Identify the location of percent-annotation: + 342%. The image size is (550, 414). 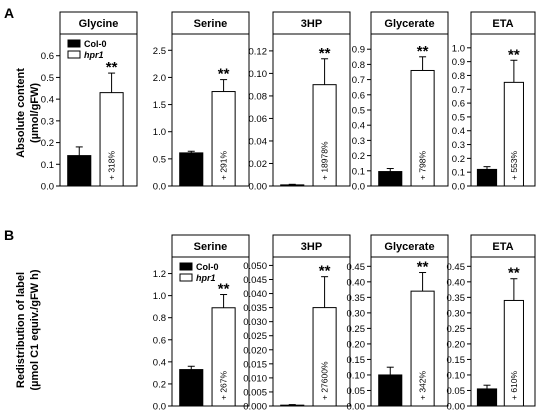
(423, 385).